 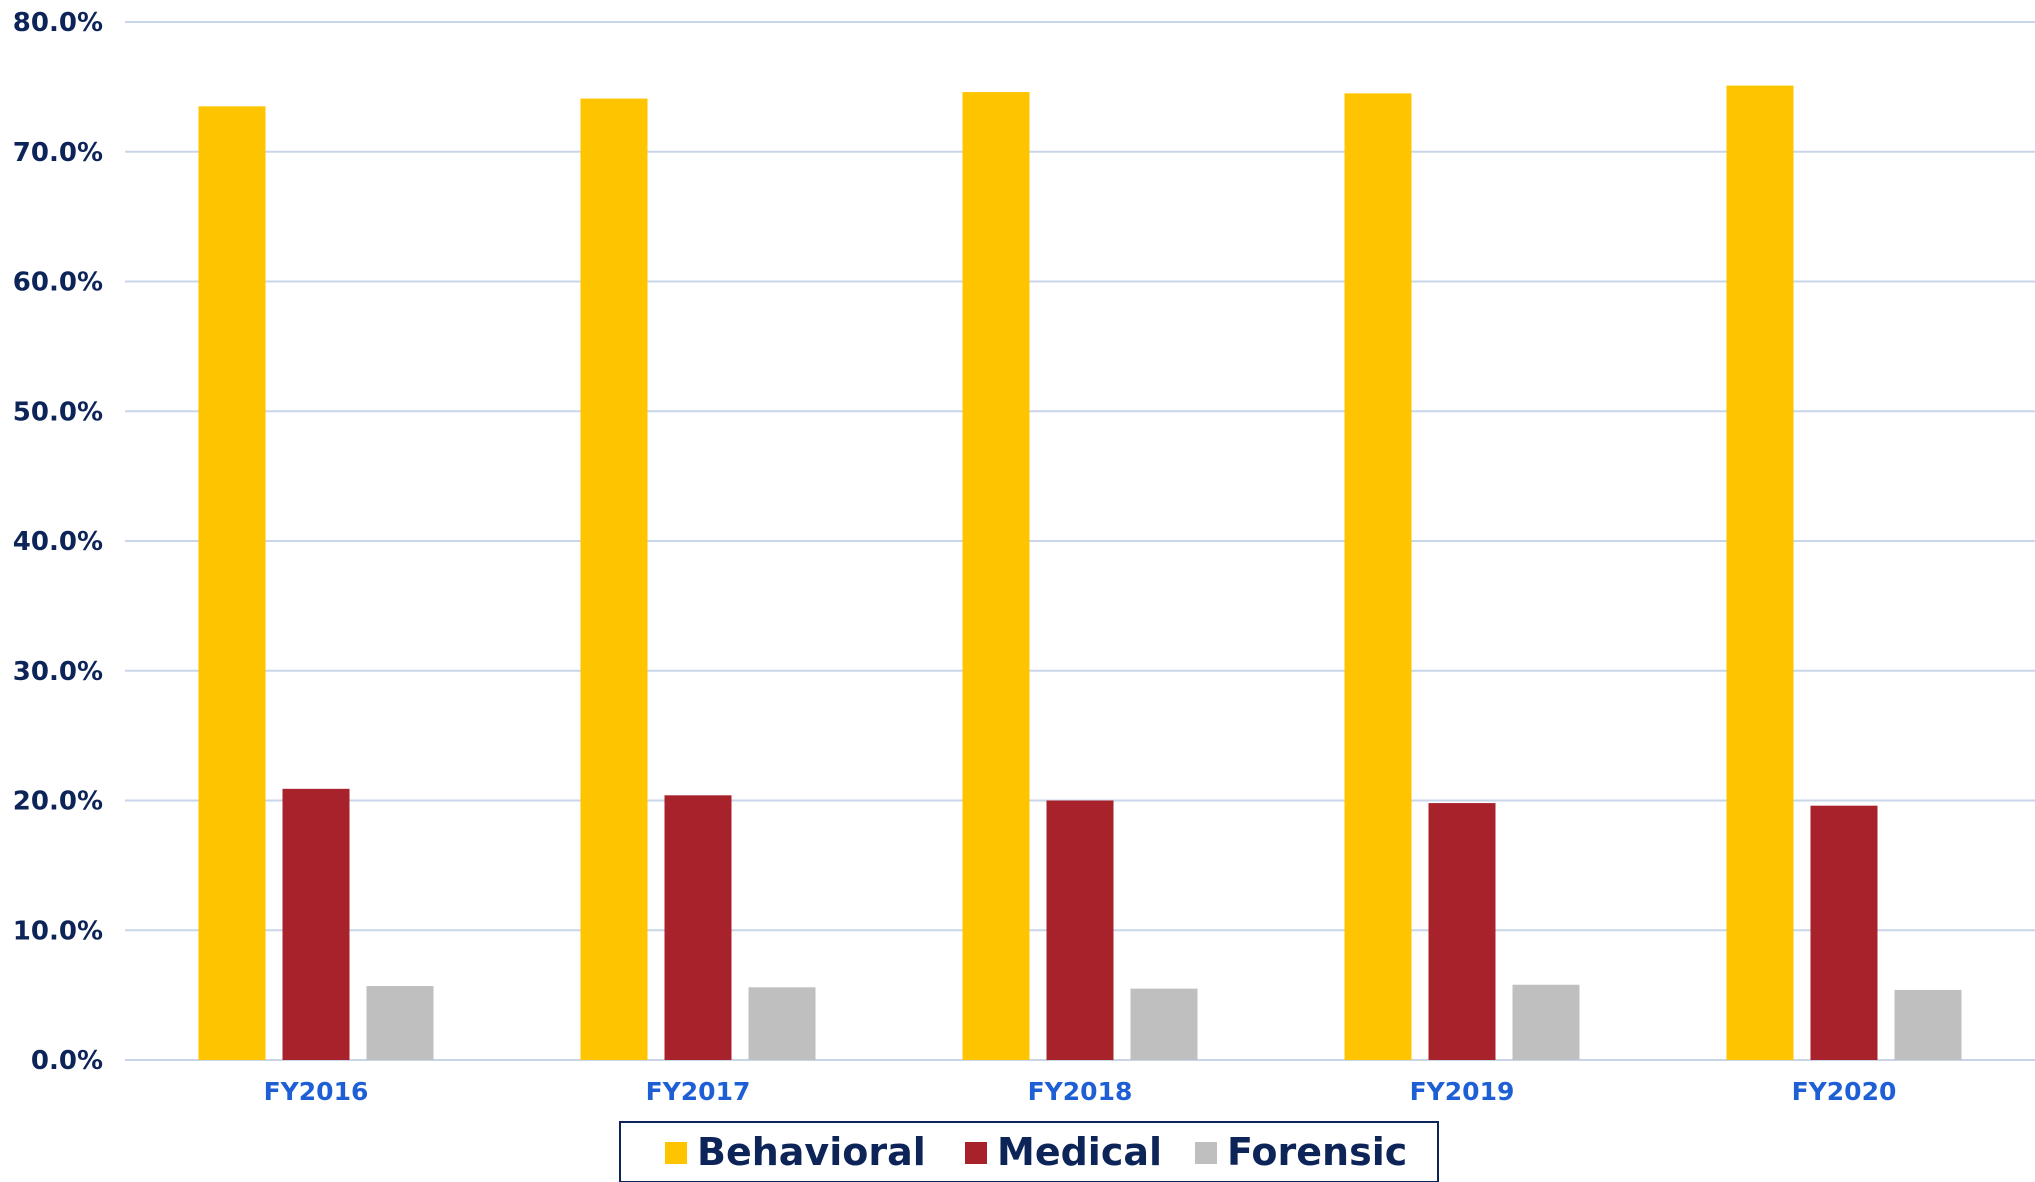 What do you see at coordinates (67, 1061) in the screenshot?
I see `y-tick-label: 0.0%` at bounding box center [67, 1061].